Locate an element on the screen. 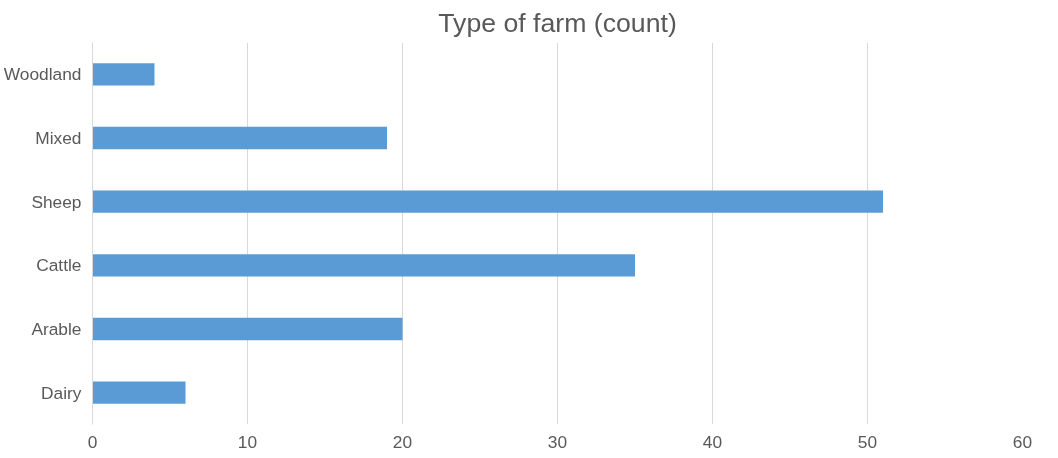 The image size is (1058, 458). x-tick-label: 10 is located at coordinates (247, 441).